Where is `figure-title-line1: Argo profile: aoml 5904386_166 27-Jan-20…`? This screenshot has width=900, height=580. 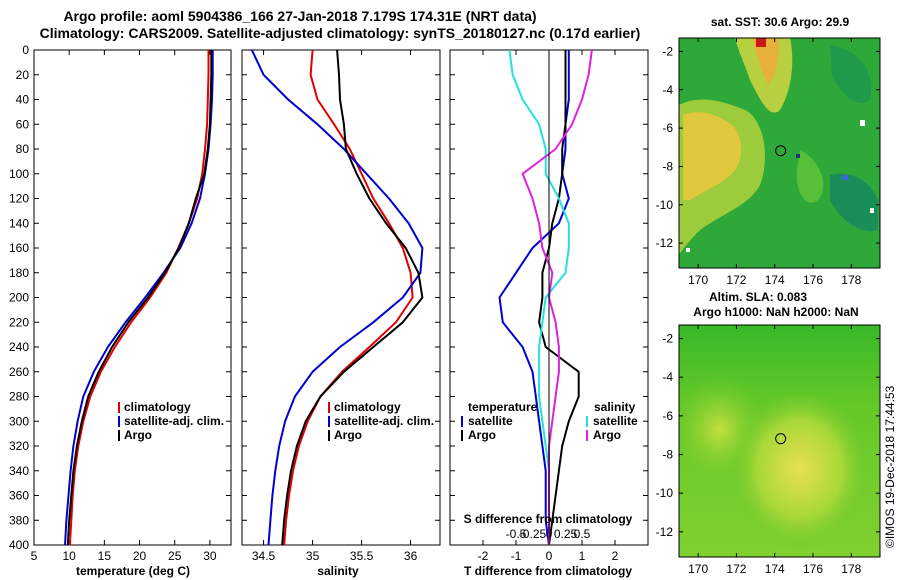 figure-title-line1: Argo profile: aoml 5904386_166 27-Jan-20… is located at coordinates (299, 16).